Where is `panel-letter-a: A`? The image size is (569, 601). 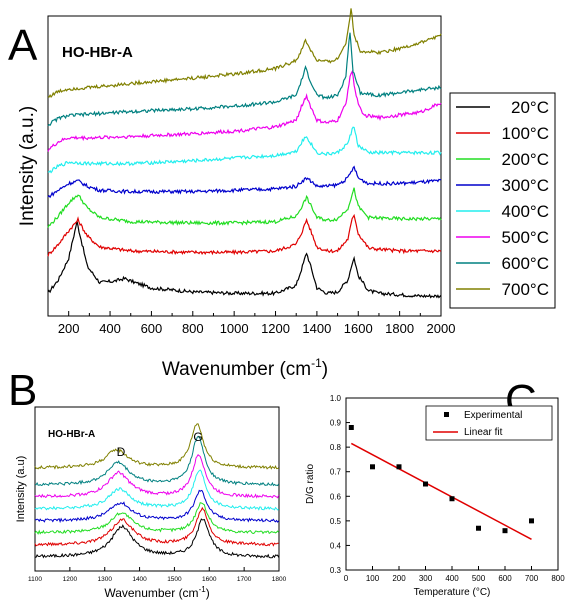
panel-letter-a: A is located at coordinates (23, 45).